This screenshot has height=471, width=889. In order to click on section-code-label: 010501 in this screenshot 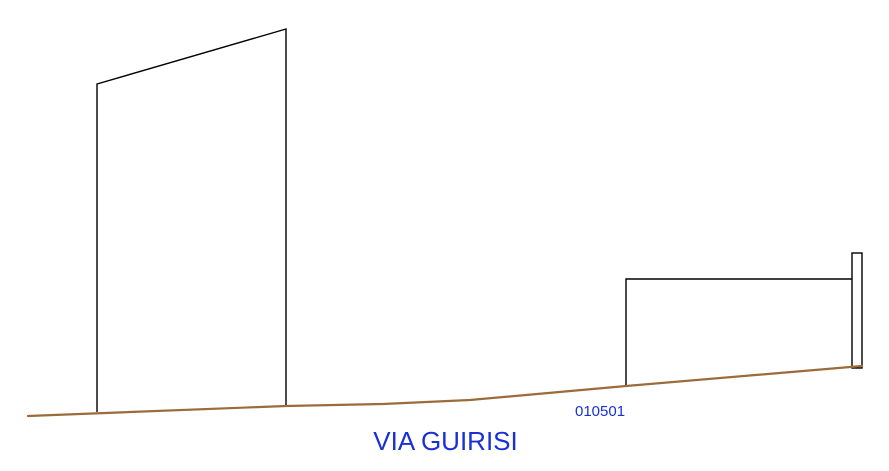, I will do `click(600, 412)`.